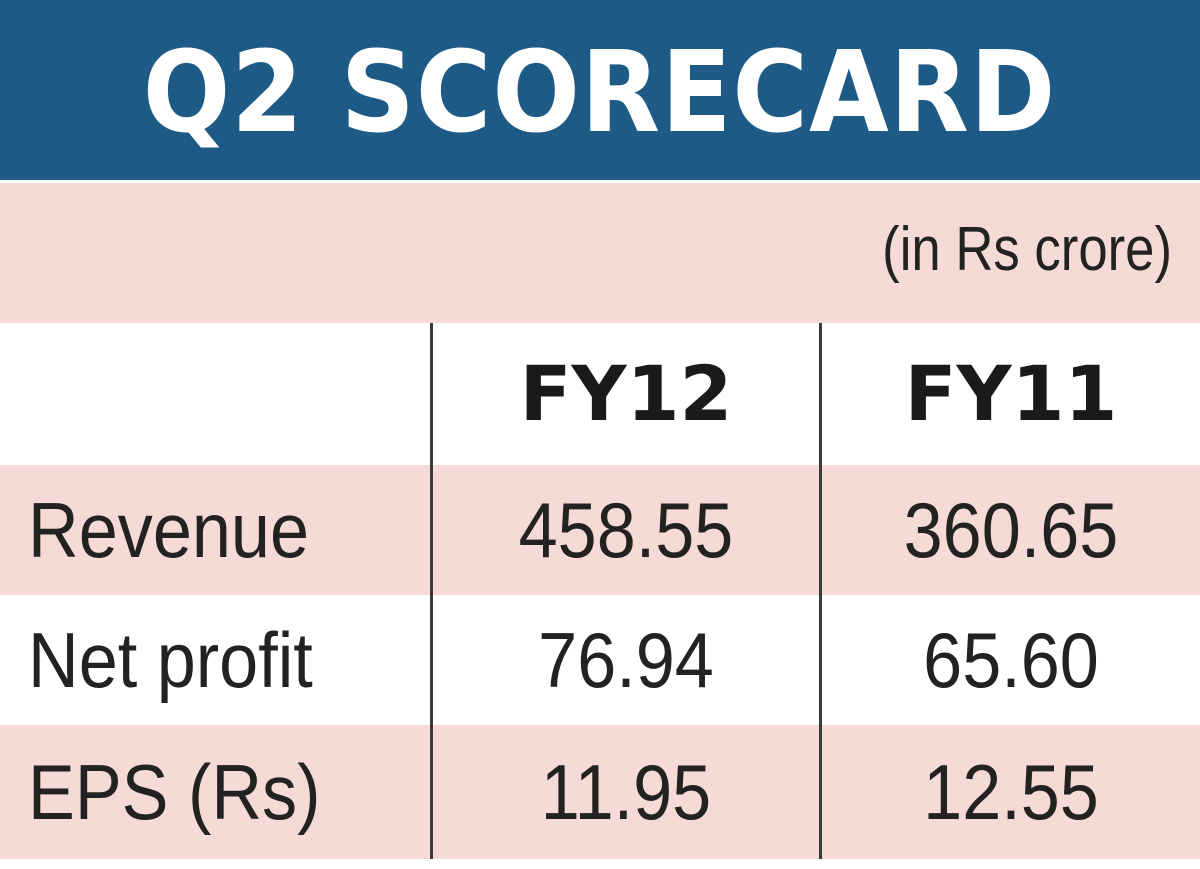 The height and width of the screenshot is (869, 1200). I want to click on table-row-revenue: Revenue 458.55 360.65, so click(600, 530).